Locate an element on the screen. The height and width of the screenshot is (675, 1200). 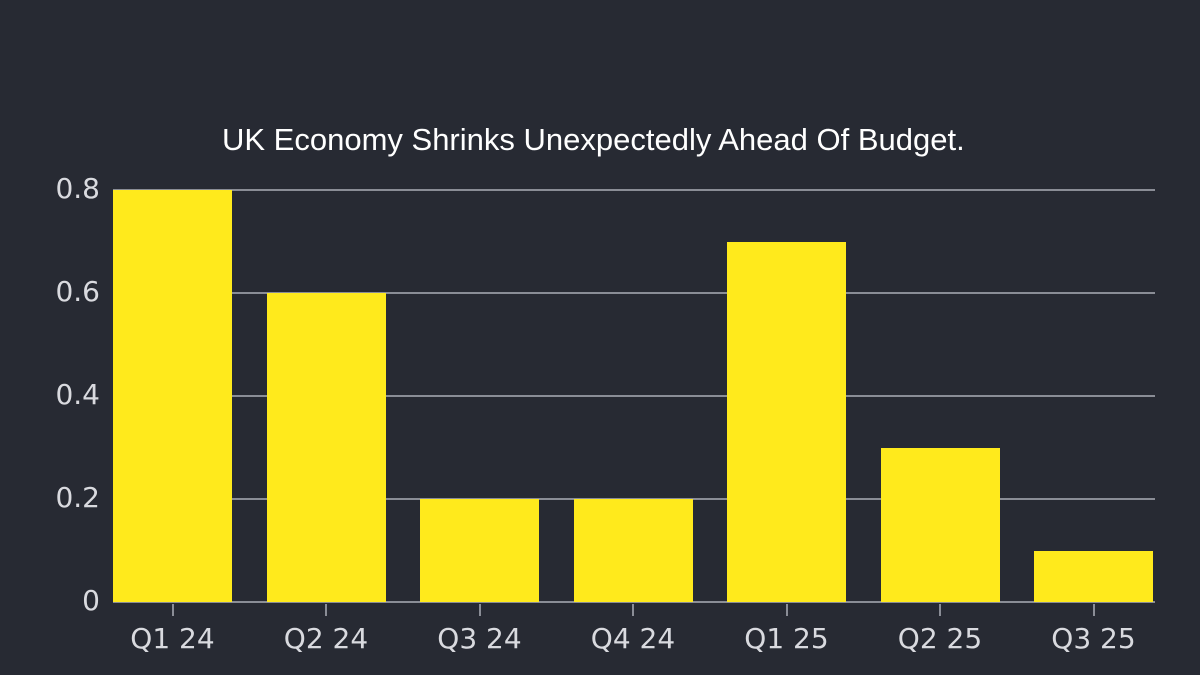
y-tick-label: 0.4 is located at coordinates (77, 394).